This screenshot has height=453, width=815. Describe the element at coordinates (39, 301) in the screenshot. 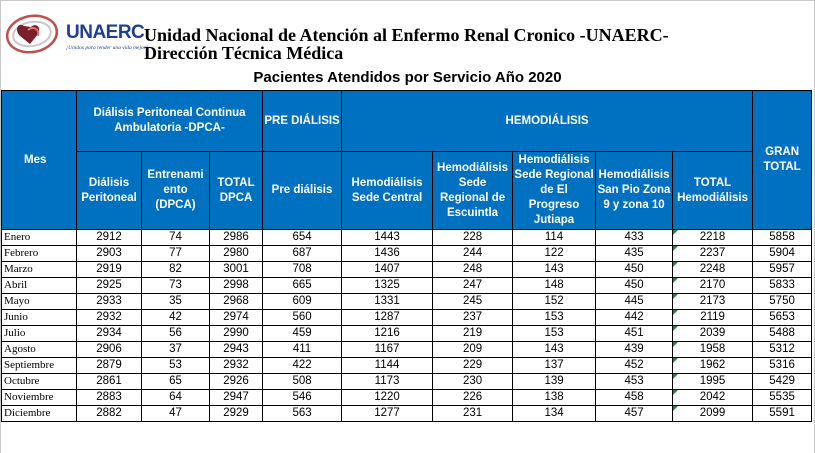

I see `cell-mes: Mayo` at that location.